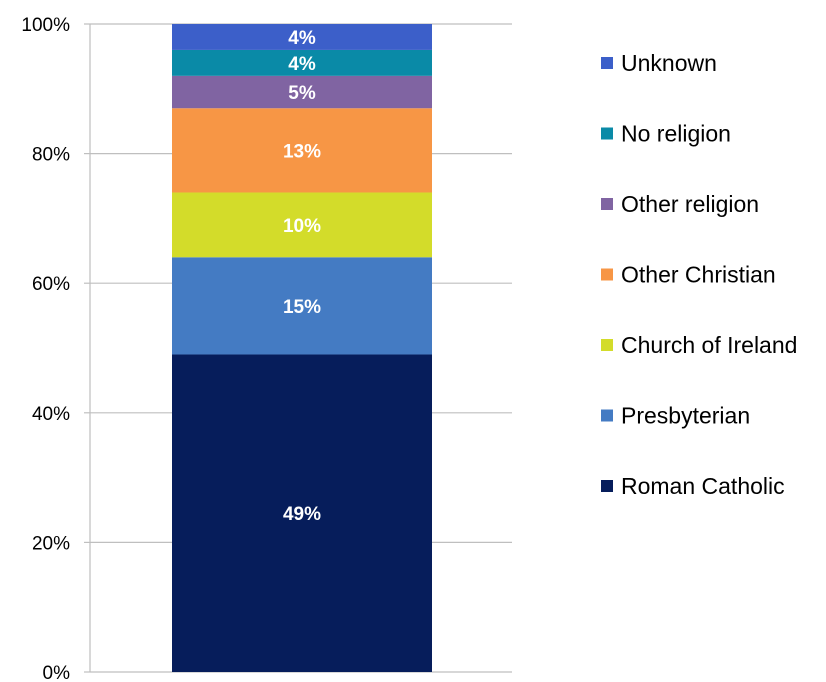 The width and height of the screenshot is (826, 682). I want to click on legend-label-unknown: Unknown, so click(669, 63).